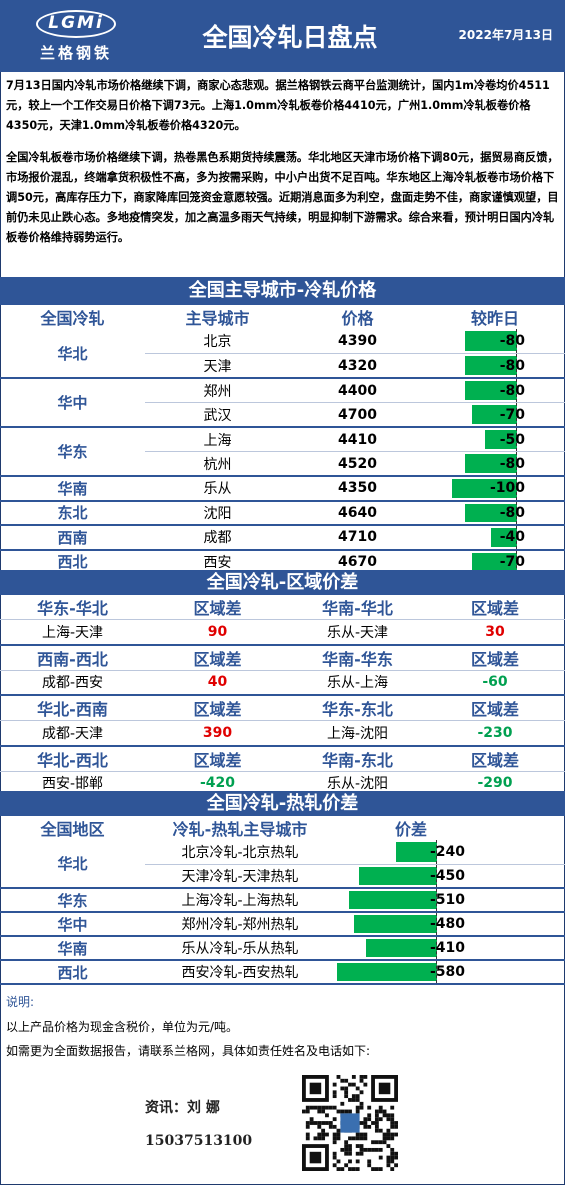 The image size is (565, 1185). Describe the element at coordinates (72, 758) in the screenshot. I see `spread-title-left: 华北-西北` at that location.